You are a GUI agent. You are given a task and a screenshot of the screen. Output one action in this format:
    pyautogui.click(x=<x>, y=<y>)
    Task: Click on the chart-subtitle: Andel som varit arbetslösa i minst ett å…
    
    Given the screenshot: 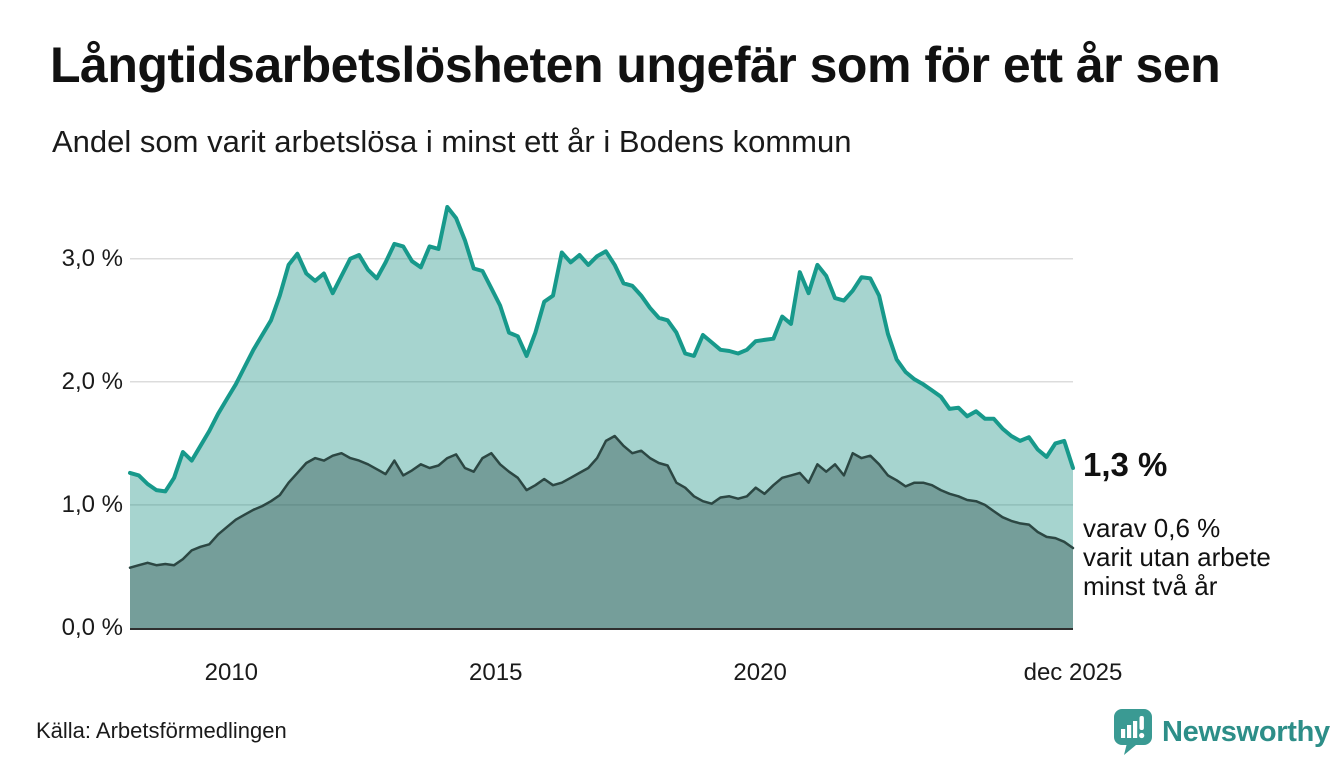 What is the action you would take?
    pyautogui.click(x=452, y=141)
    